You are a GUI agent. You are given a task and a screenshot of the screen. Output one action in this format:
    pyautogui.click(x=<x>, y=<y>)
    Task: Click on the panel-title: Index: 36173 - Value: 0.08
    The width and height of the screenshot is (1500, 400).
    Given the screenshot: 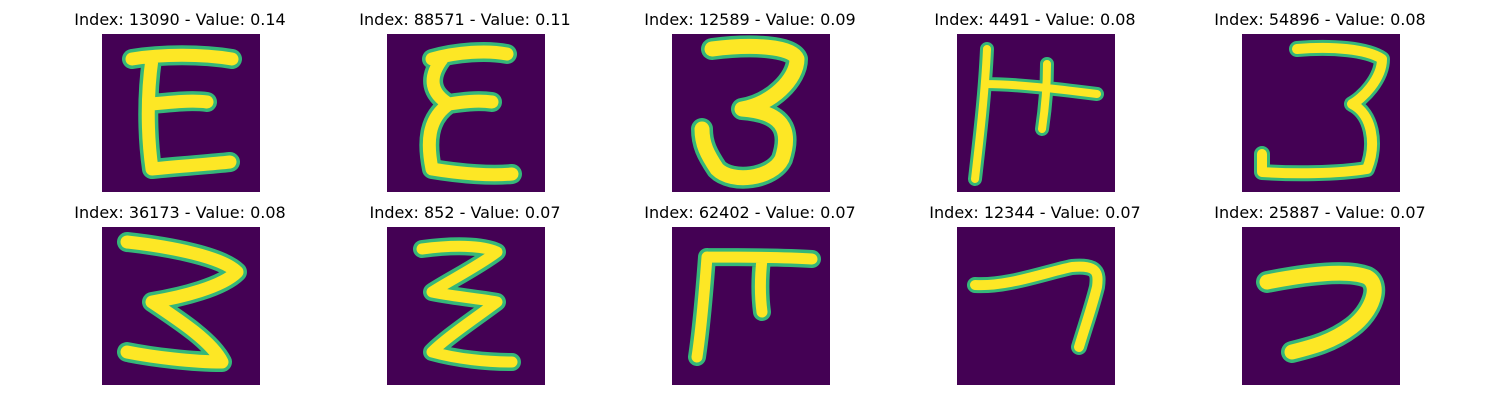 What is the action you would take?
    pyautogui.click(x=180, y=212)
    